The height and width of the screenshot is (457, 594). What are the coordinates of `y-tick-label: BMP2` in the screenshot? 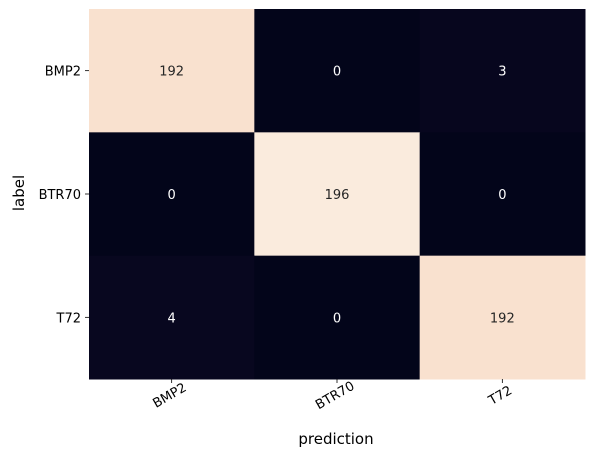 It's located at (63, 72).